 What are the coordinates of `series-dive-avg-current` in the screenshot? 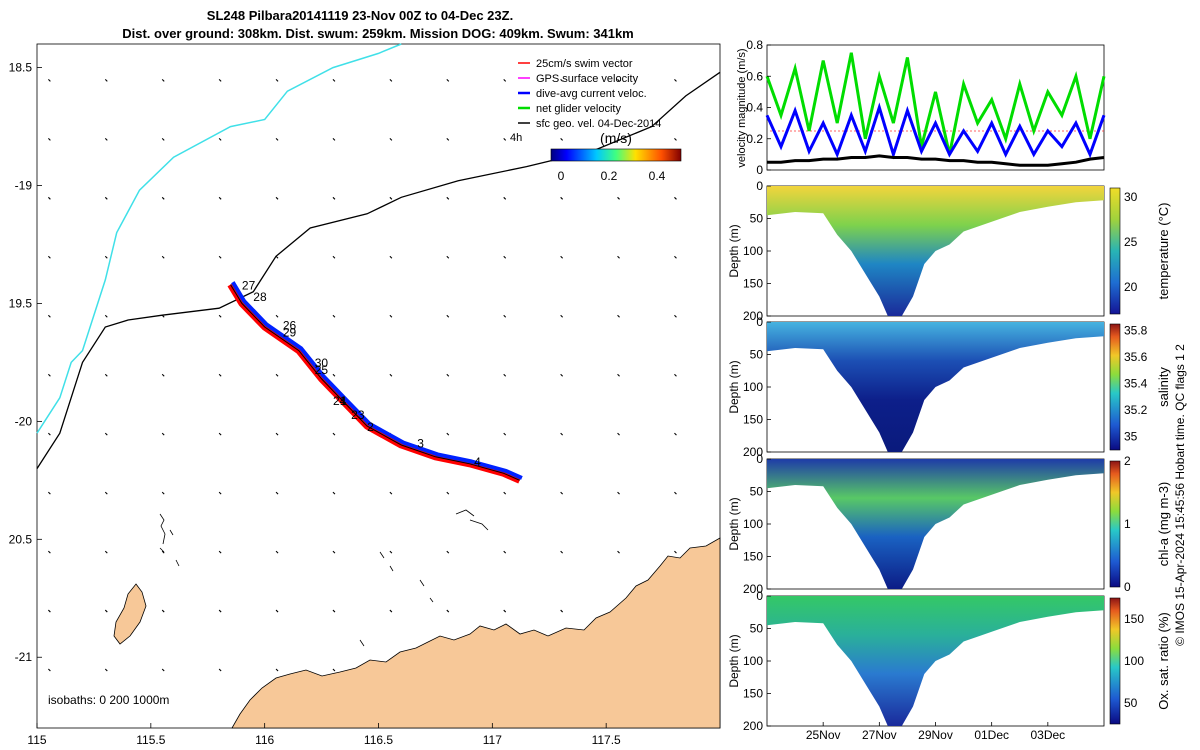 It's located at (935, 131).